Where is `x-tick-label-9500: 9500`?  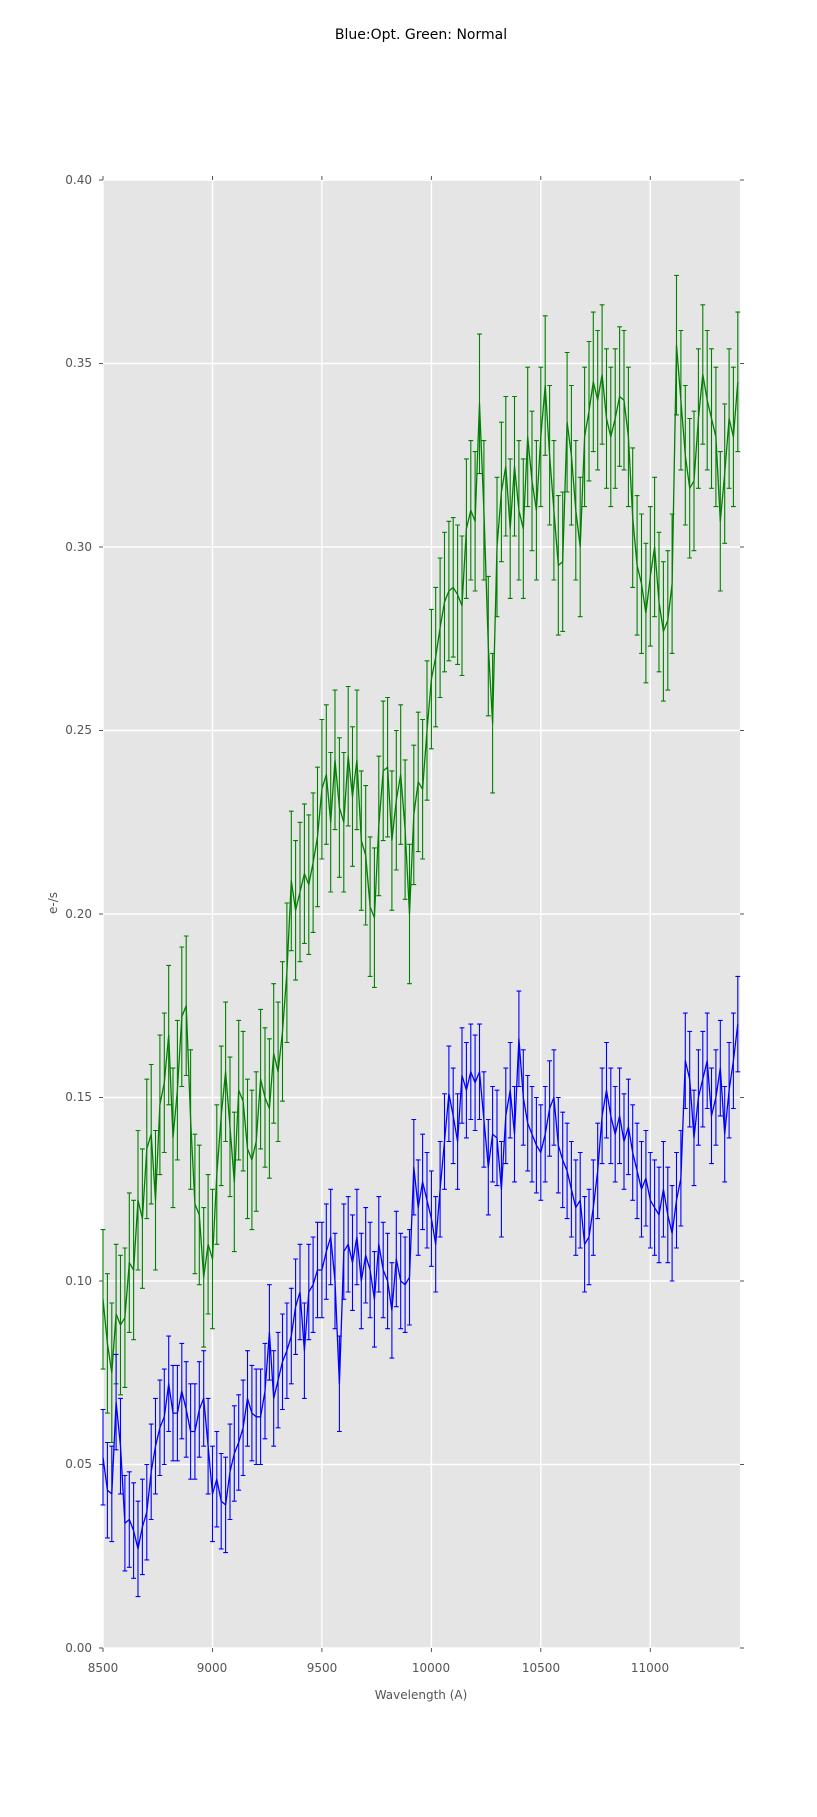
x-tick-label-9500: 9500 is located at coordinates (322, 1668).